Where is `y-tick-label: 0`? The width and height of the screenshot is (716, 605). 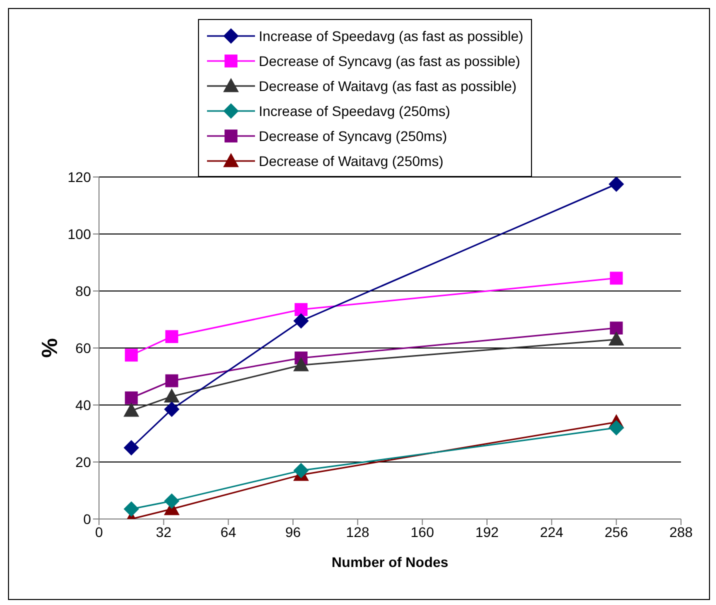
y-tick-label: 0 is located at coordinates (87, 518).